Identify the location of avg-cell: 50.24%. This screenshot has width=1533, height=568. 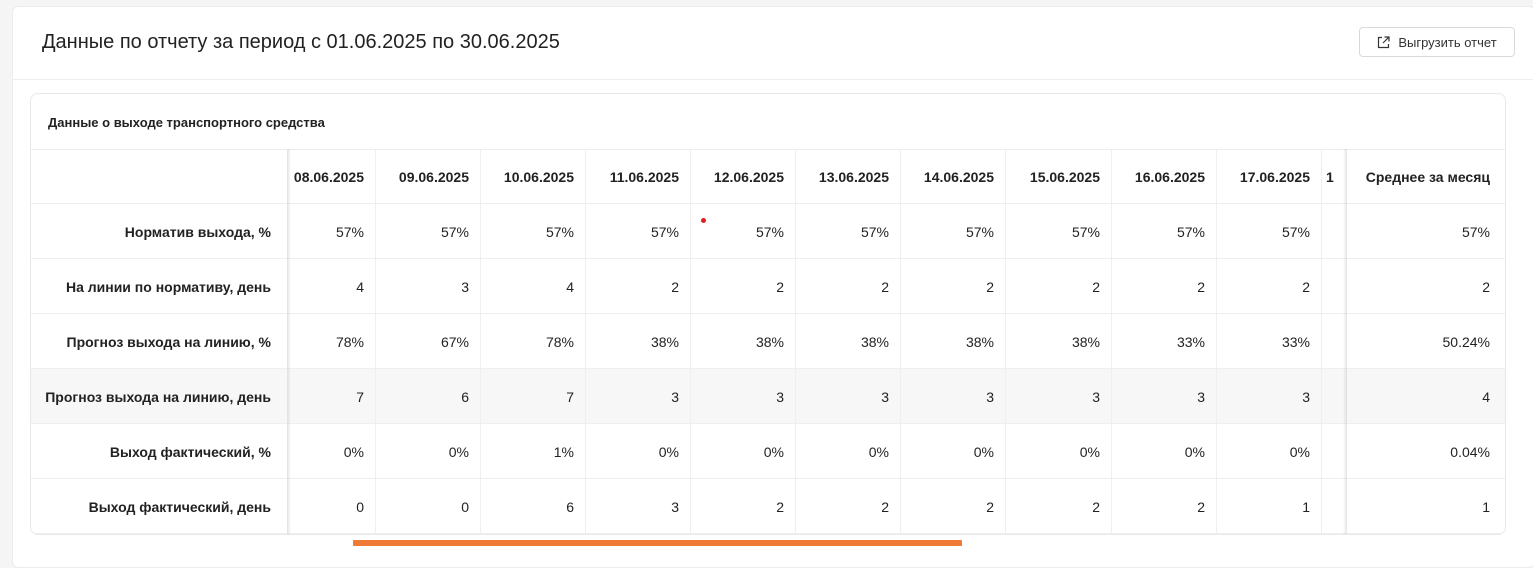
(1466, 341).